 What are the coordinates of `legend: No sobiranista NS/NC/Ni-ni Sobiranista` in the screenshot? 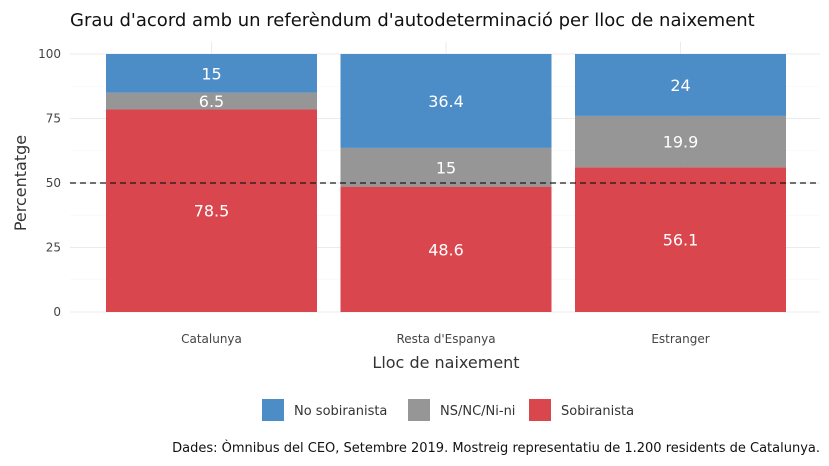 It's located at (448, 410).